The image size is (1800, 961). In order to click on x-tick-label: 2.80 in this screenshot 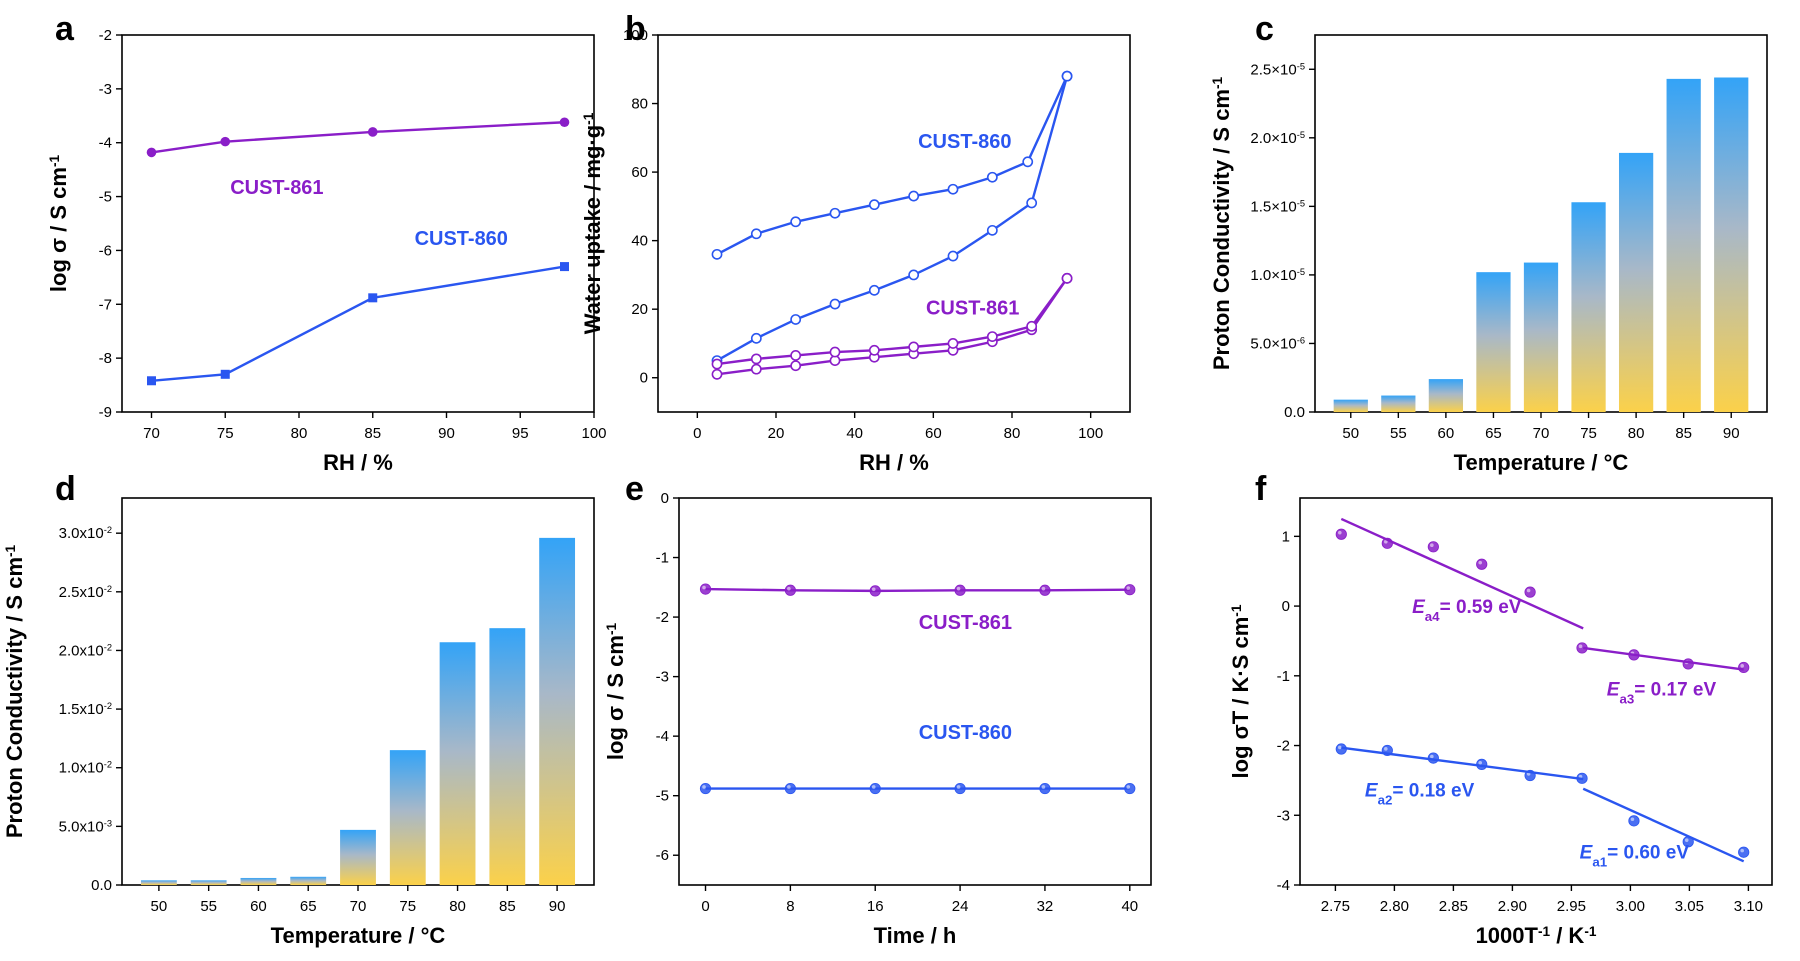, I will do `click(1394, 906)`.